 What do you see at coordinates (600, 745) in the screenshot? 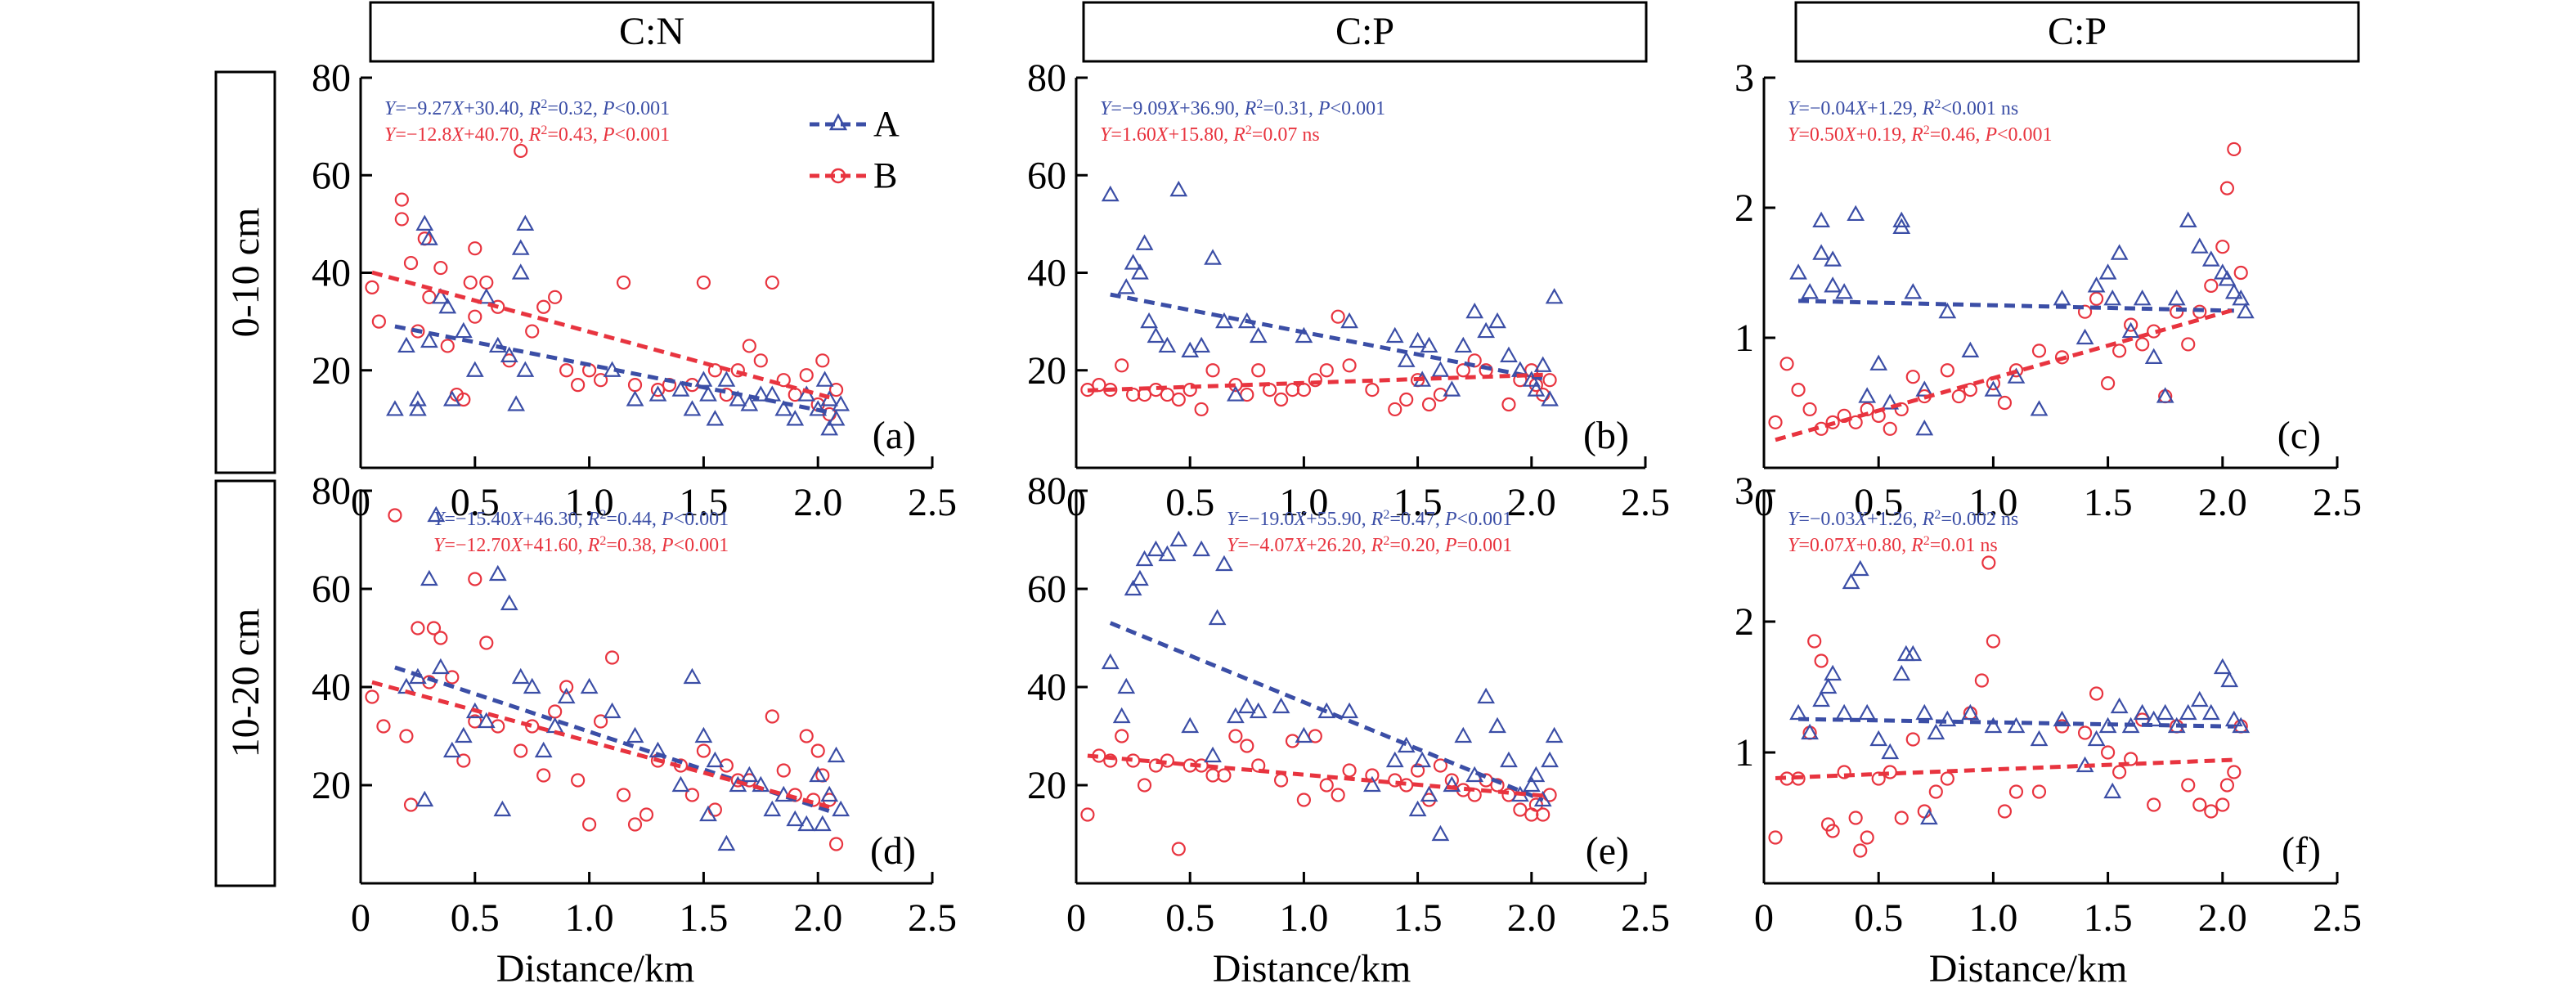
I see `fit-line-b` at bounding box center [600, 745].